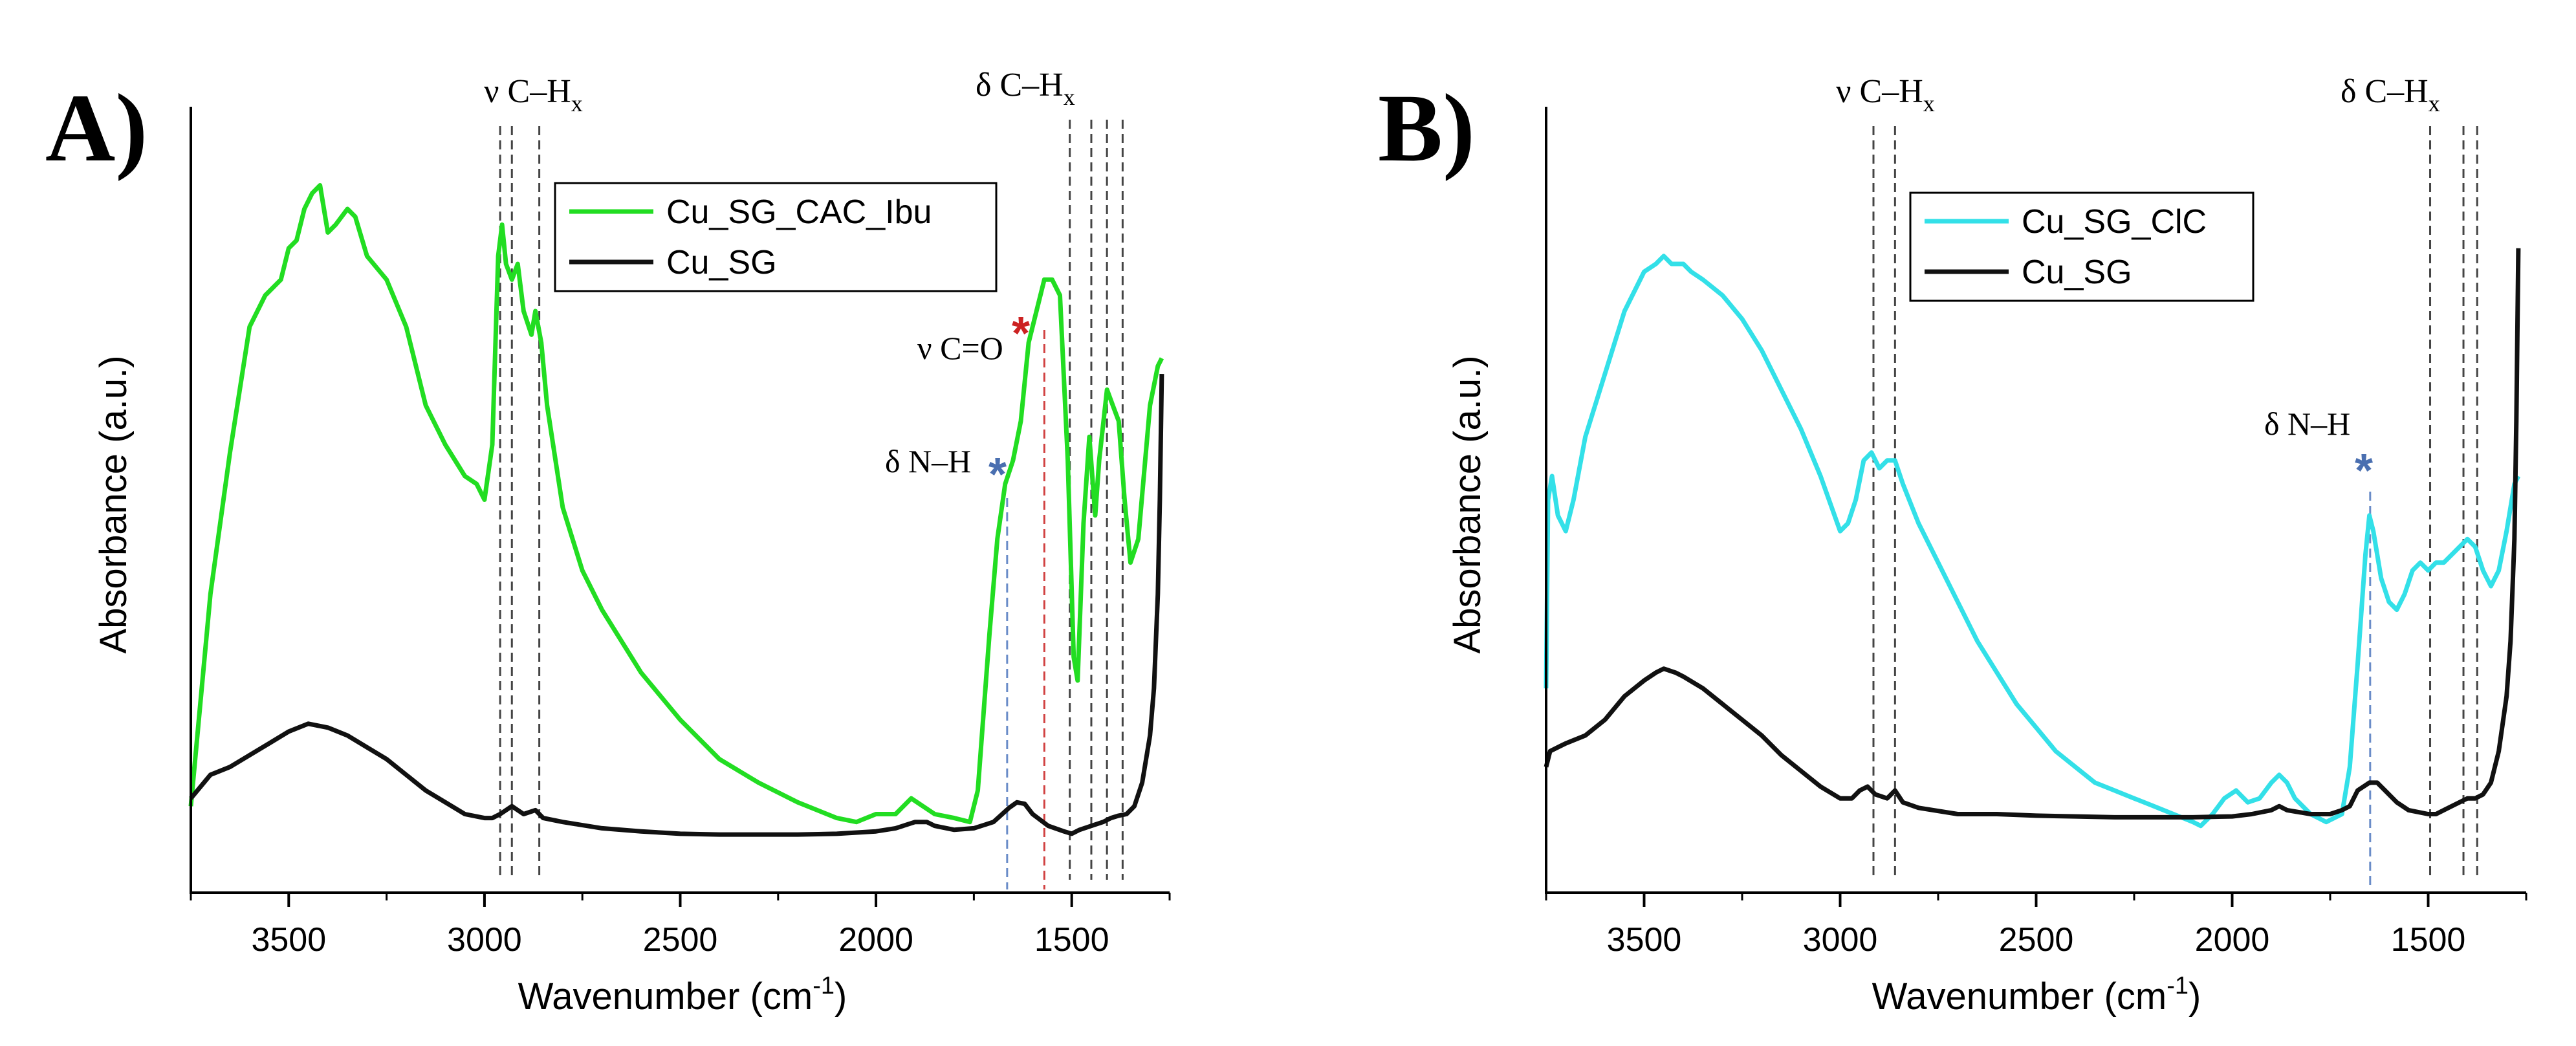 This screenshot has width=2576, height=1046. I want to click on panel-b-delta-nh-star: *, so click(2364, 471).